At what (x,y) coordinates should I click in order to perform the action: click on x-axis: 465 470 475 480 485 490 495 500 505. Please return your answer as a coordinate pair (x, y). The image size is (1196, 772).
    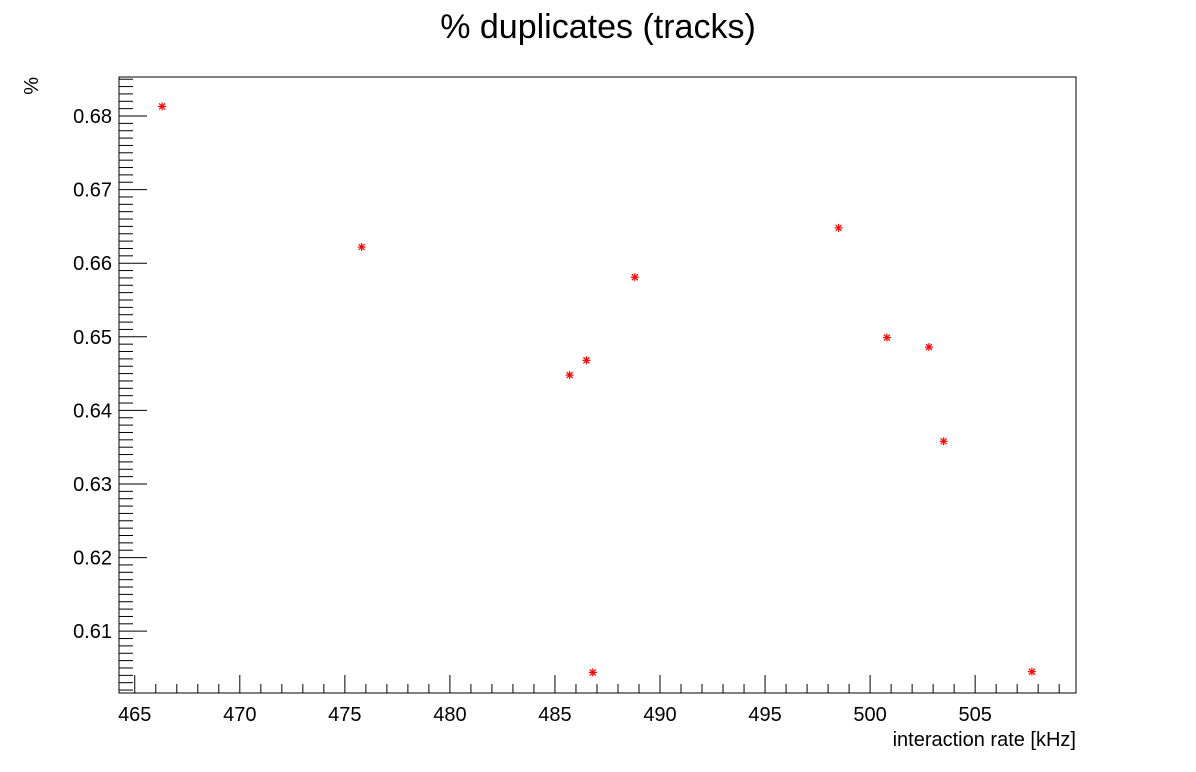
    Looking at the image, I should click on (589, 700).